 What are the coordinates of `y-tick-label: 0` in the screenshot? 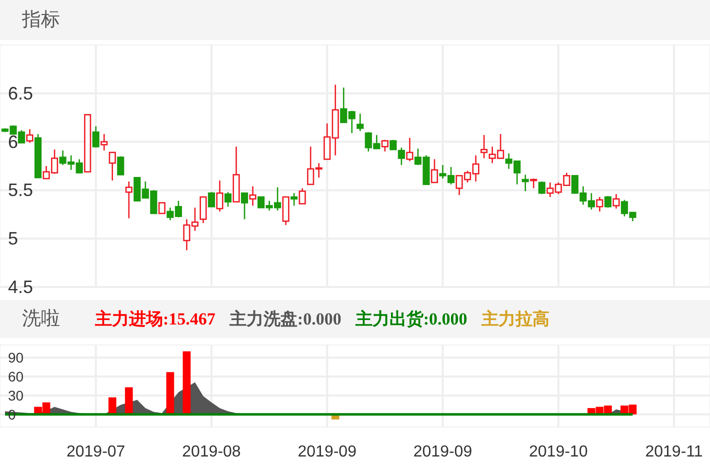 It's located at (12, 414).